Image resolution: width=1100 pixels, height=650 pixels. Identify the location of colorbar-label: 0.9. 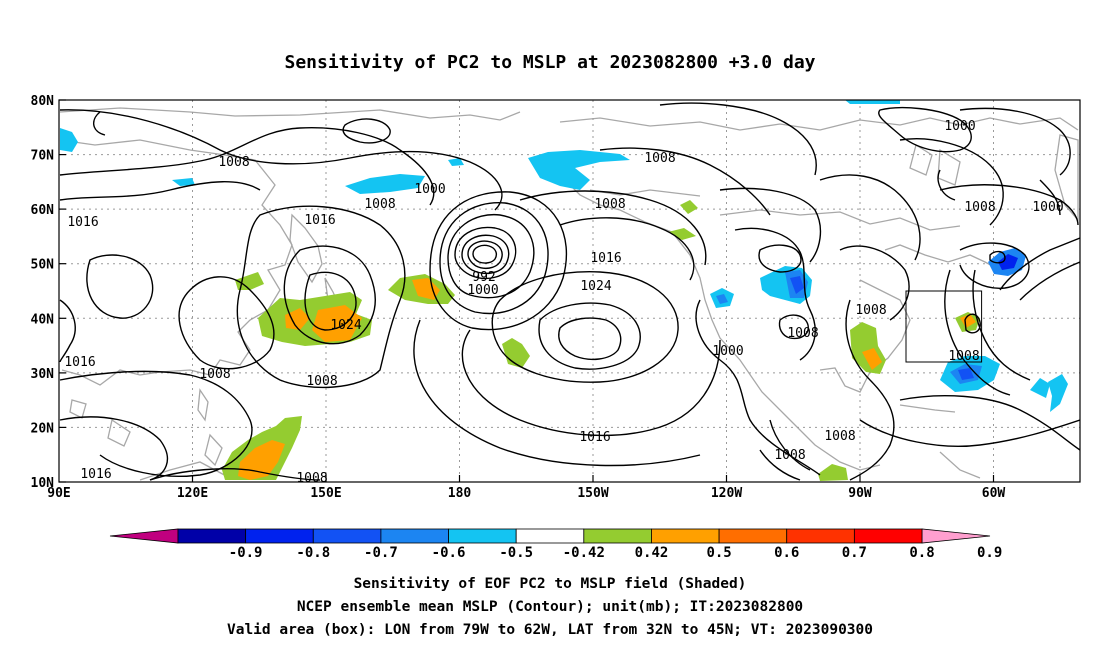
(989, 553).